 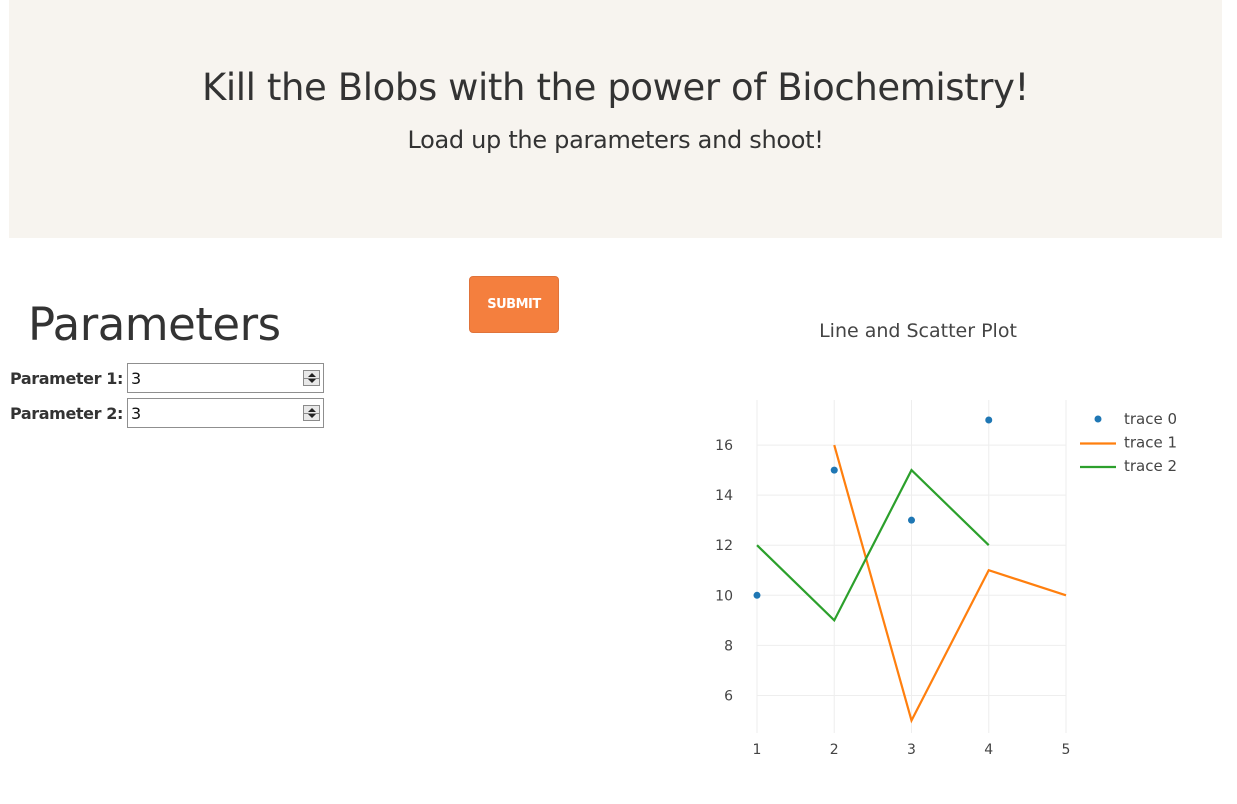 What do you see at coordinates (724, 446) in the screenshot?
I see `y-tick-label: 16` at bounding box center [724, 446].